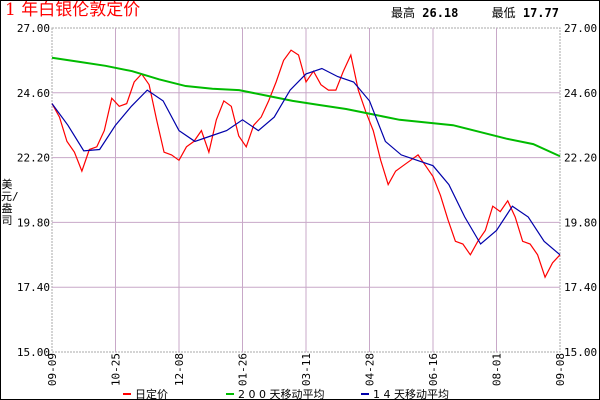 The image size is (600, 400). I want to click on high-label: 最高, so click(403, 13).